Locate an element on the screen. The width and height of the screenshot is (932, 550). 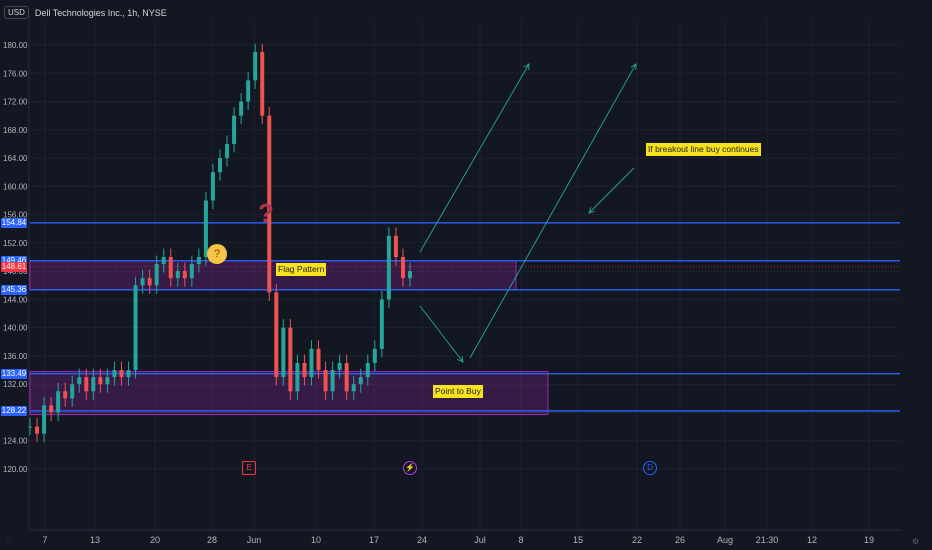
y-tick-label: 124.00 is located at coordinates (15, 441).